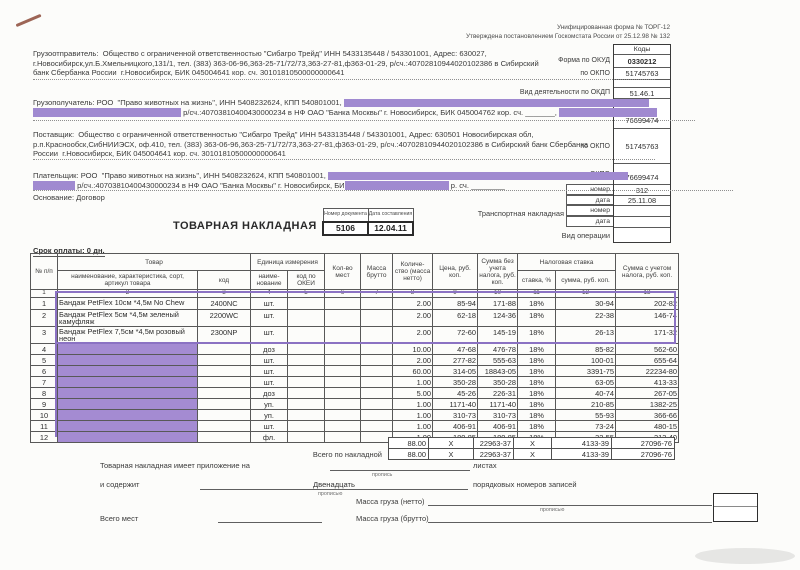 This screenshot has height=570, width=800. Describe the element at coordinates (642, 84) in the screenshot. I see `codes-empty-row` at that location.